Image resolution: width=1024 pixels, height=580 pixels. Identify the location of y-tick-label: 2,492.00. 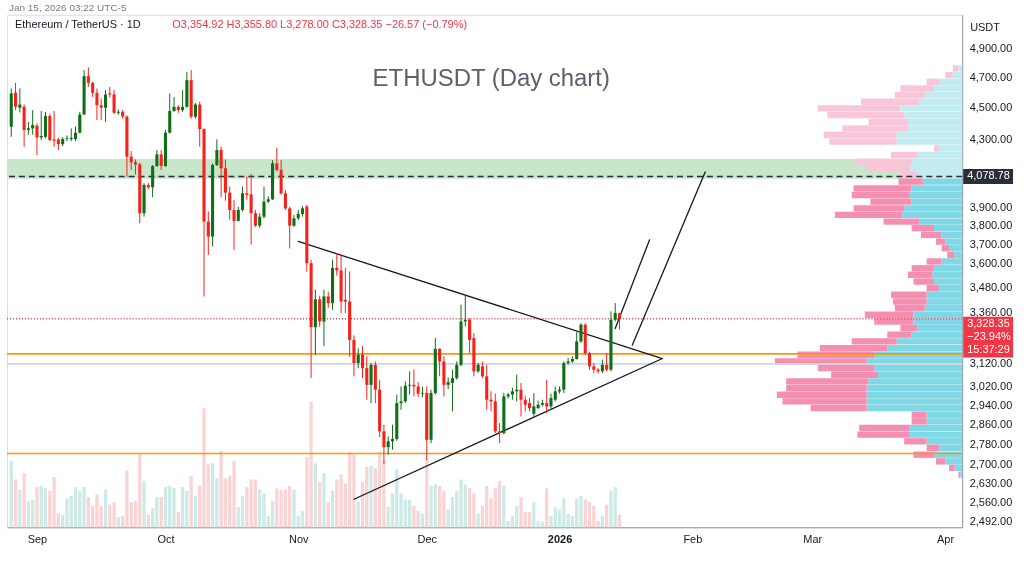
(991, 520).